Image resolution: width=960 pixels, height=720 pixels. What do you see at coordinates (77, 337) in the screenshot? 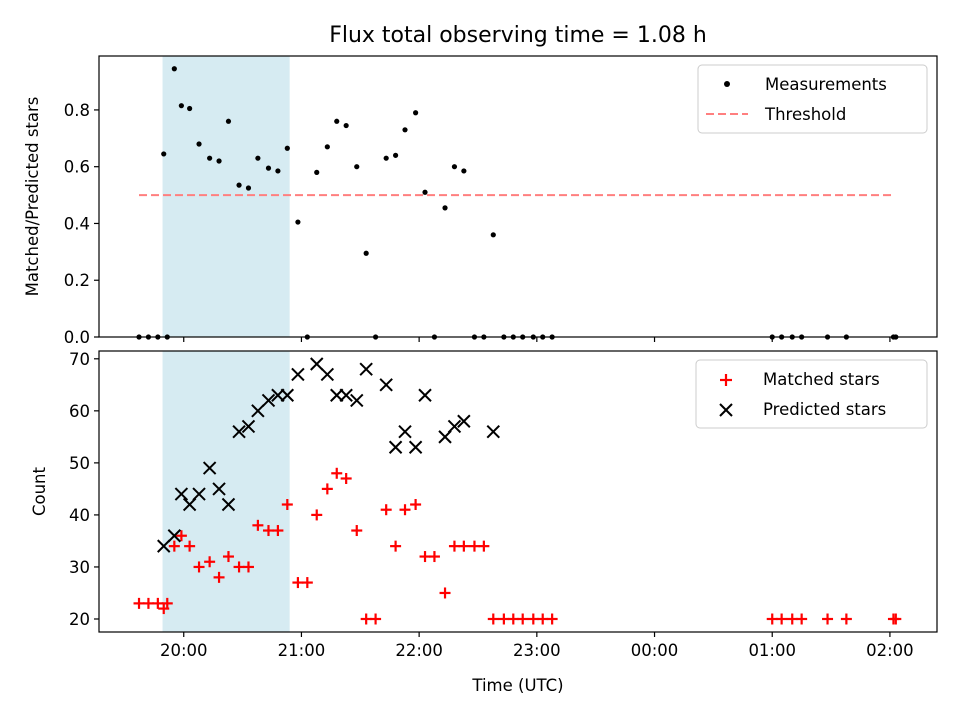
I see `y-tick-label: 0.0` at bounding box center [77, 337].